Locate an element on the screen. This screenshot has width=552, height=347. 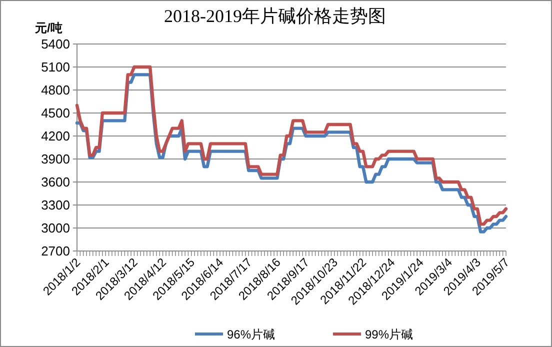
y-axis-title: 元/吨 is located at coordinates (48, 28).